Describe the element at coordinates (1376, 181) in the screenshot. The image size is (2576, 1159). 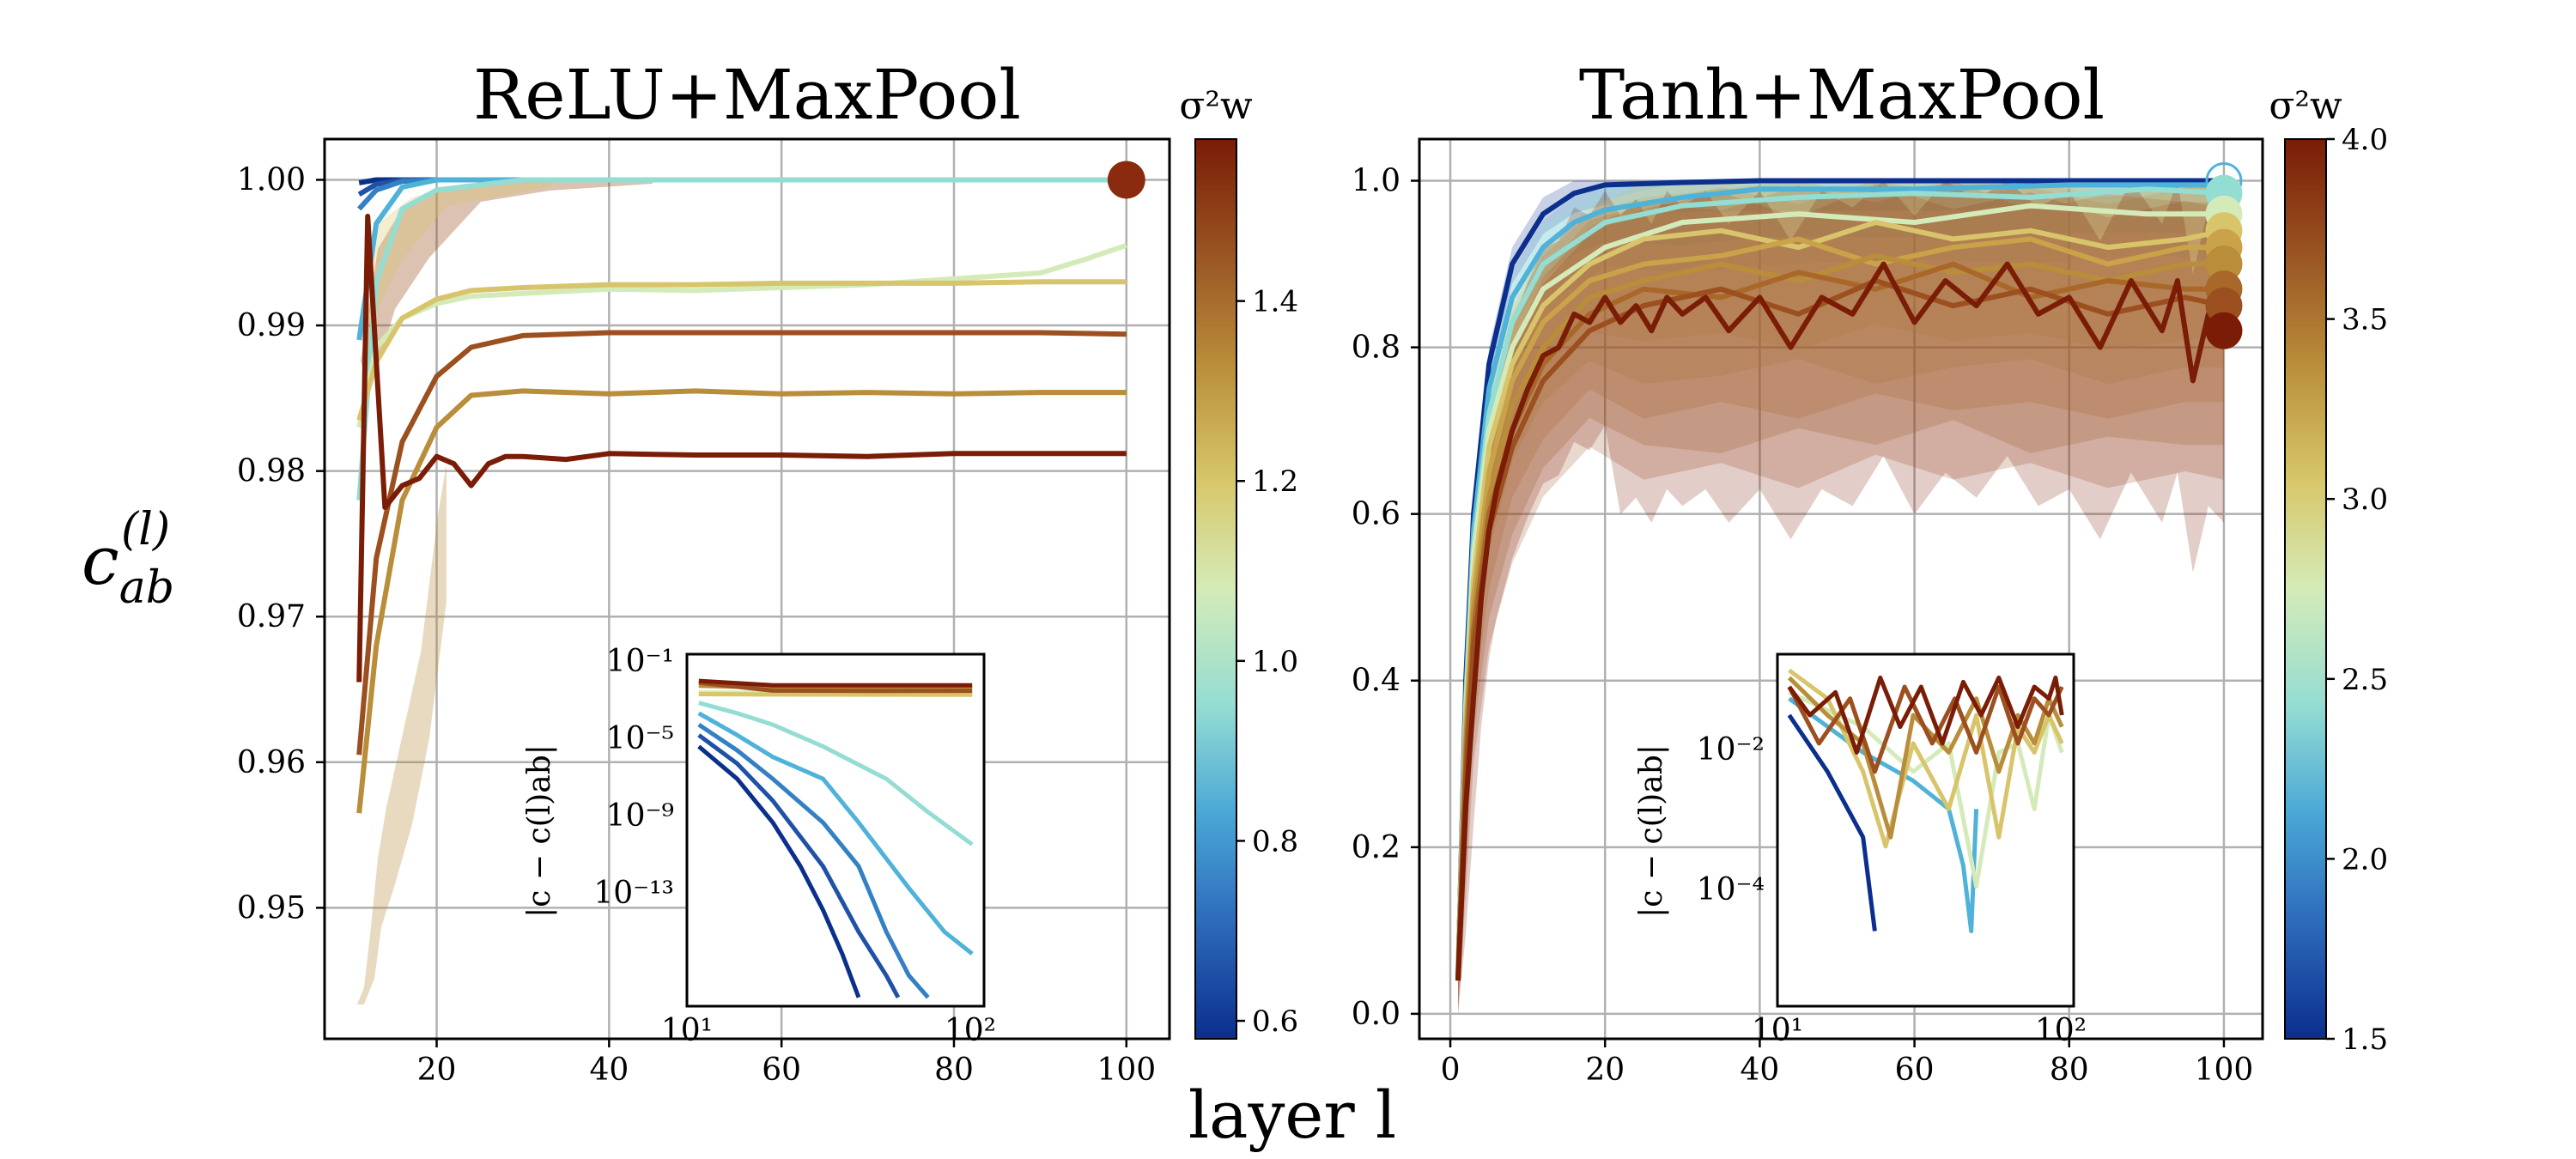
I see `y-tick-label: 1.0` at that location.